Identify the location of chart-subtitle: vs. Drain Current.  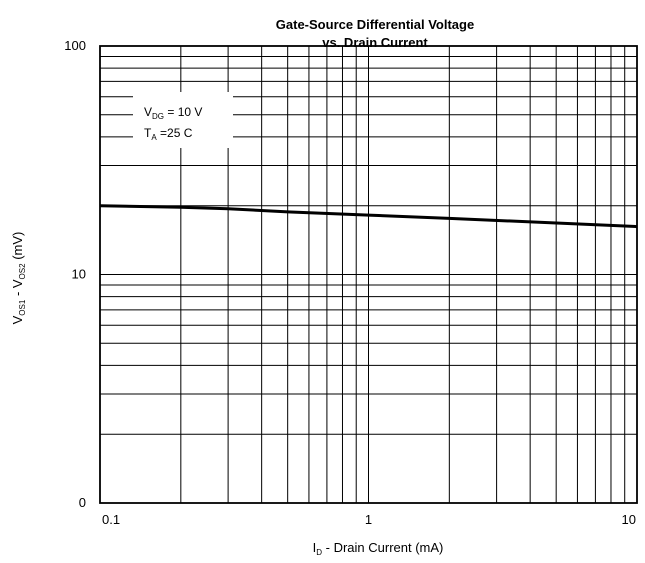
(375, 42).